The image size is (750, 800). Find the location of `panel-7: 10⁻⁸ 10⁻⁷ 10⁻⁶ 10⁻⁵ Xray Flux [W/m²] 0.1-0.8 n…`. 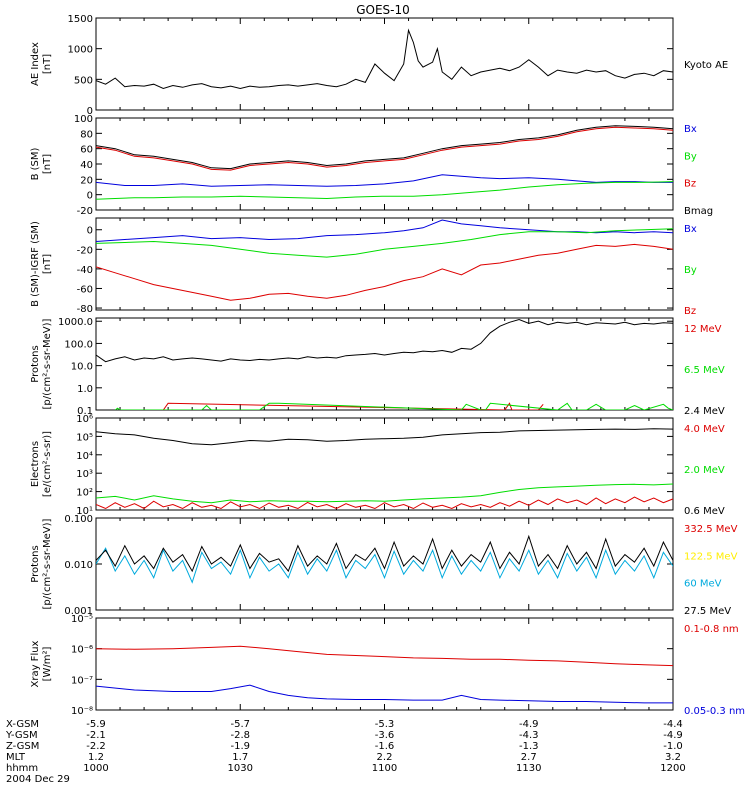

panel-7: 10⁻⁸ 10⁻⁷ 10⁻⁶ 10⁻⁵ Xray Flux [W/m²] 0.1-0.8 n… is located at coordinates (387, 665).